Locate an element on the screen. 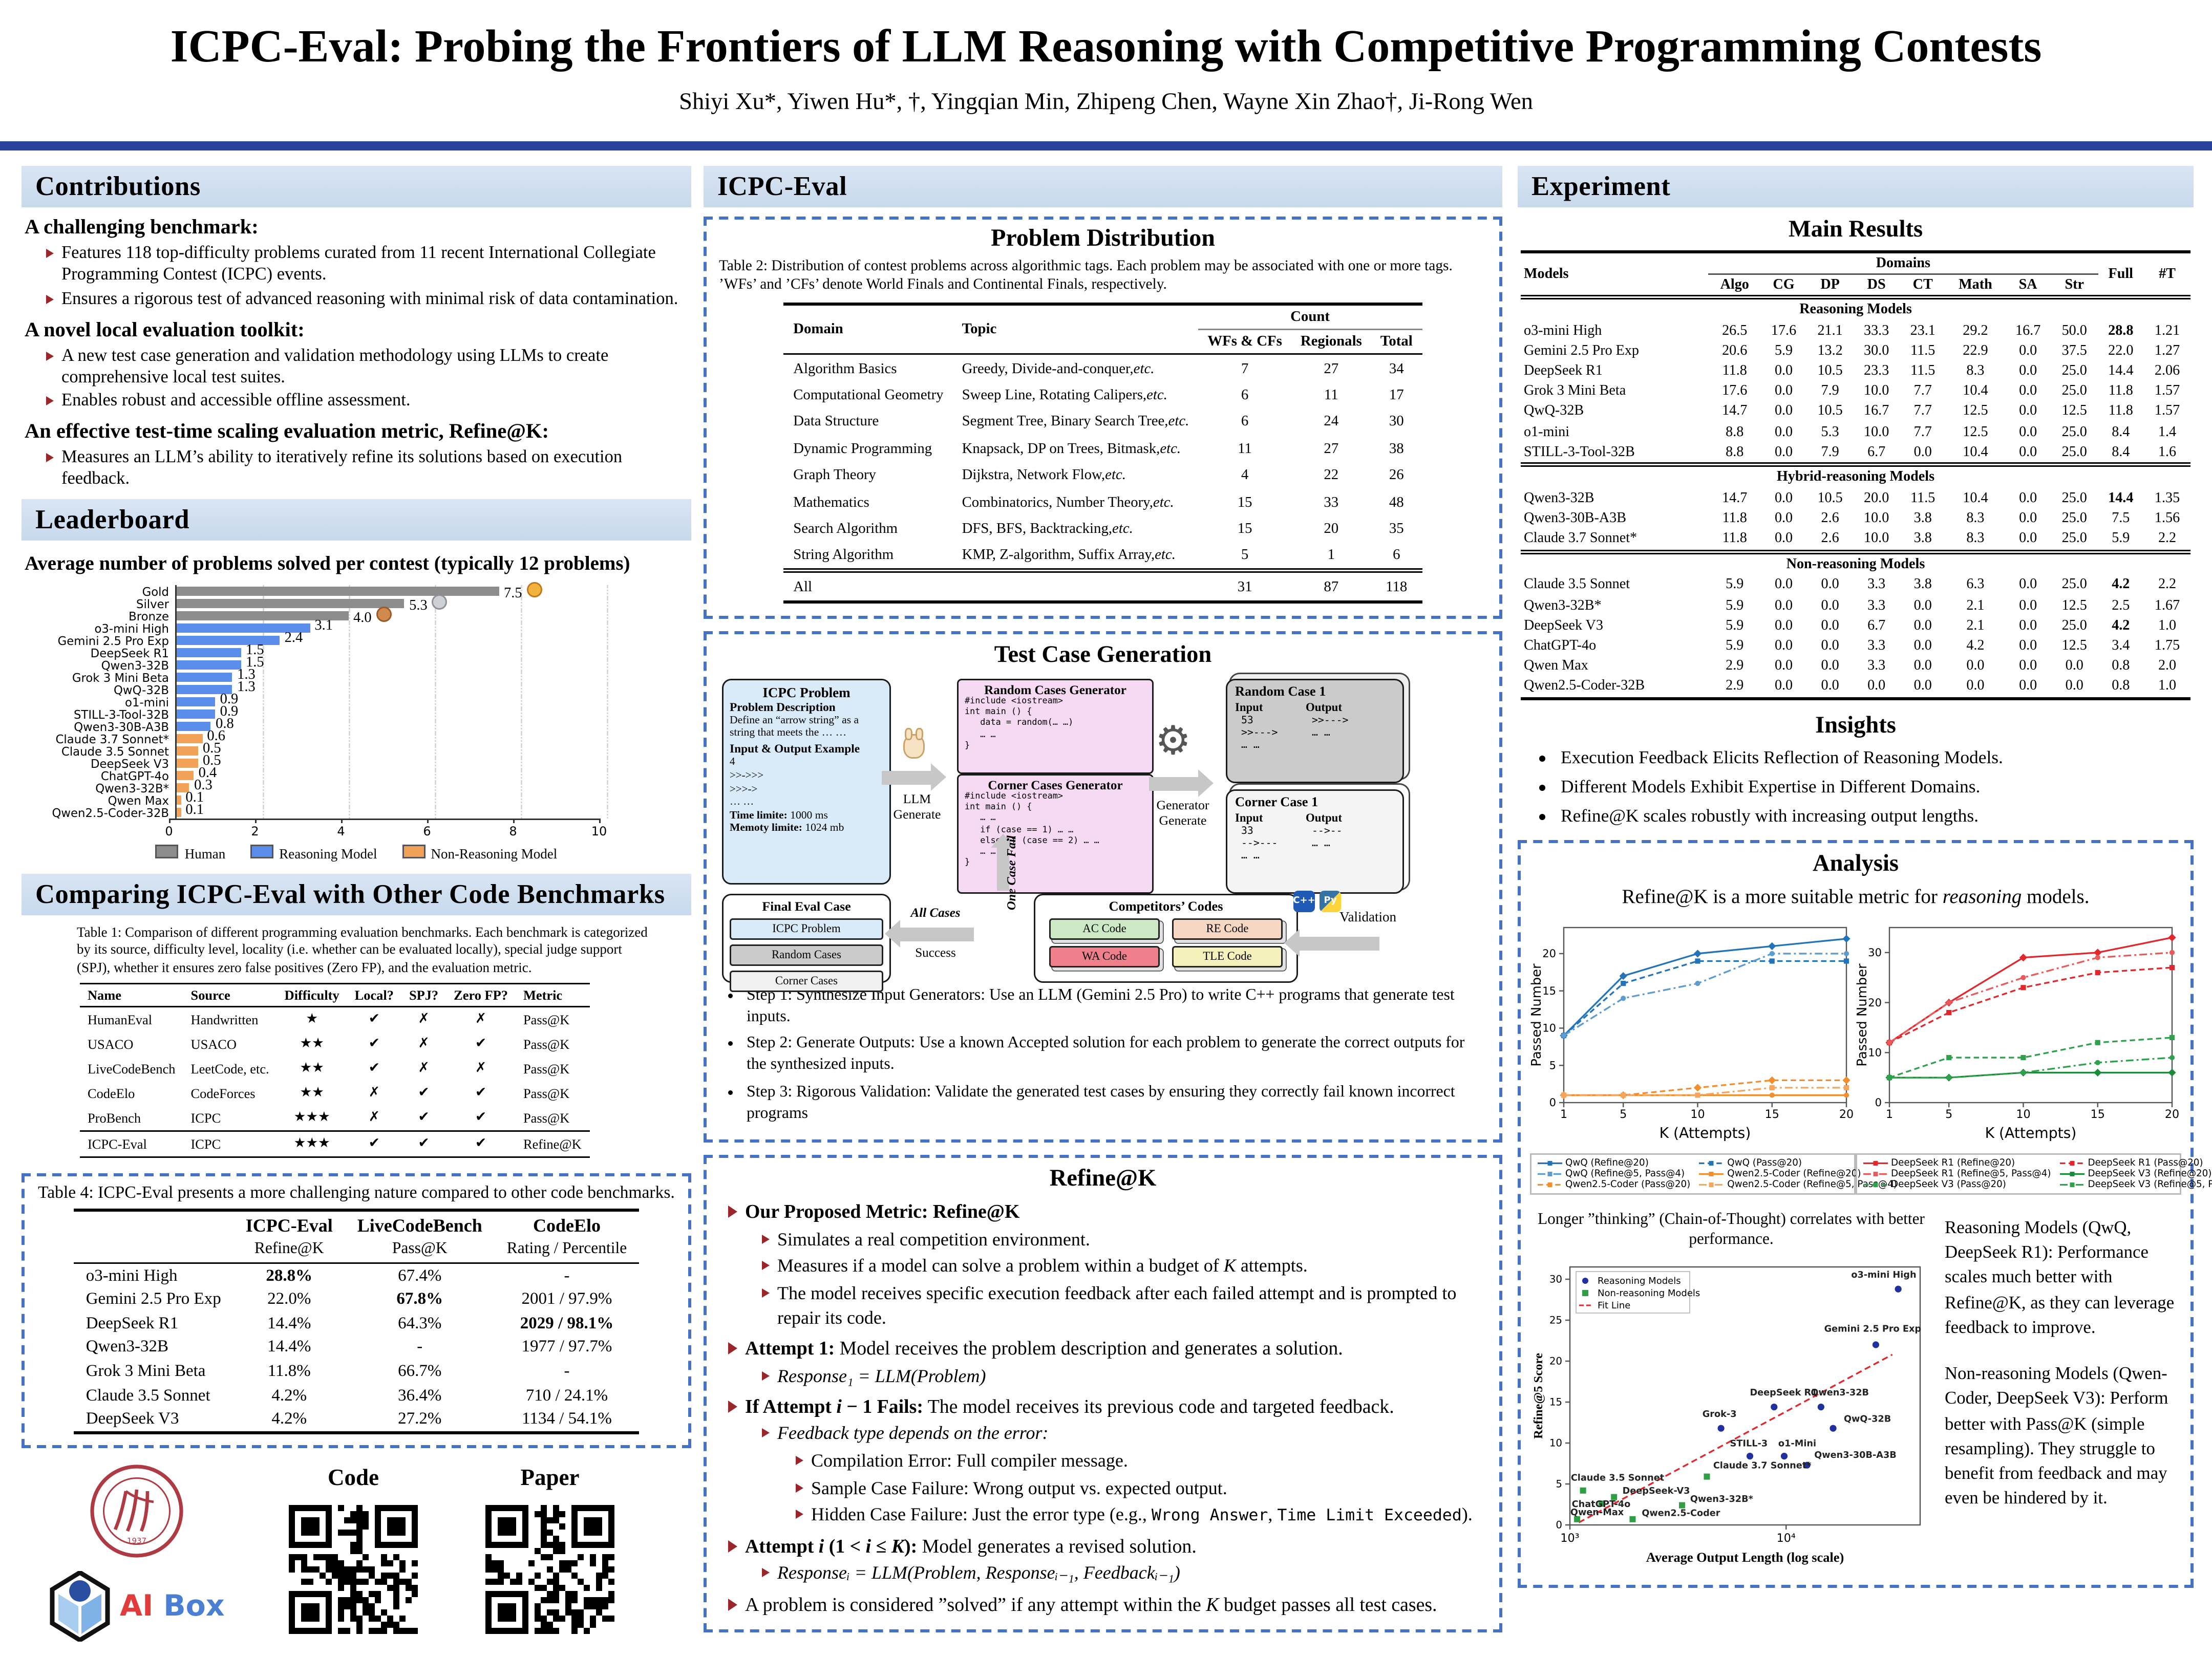 Image resolution: width=2212 pixels, height=1657 pixels. svg-text: DeepSeek-V3 is located at coordinates (1657, 1491).